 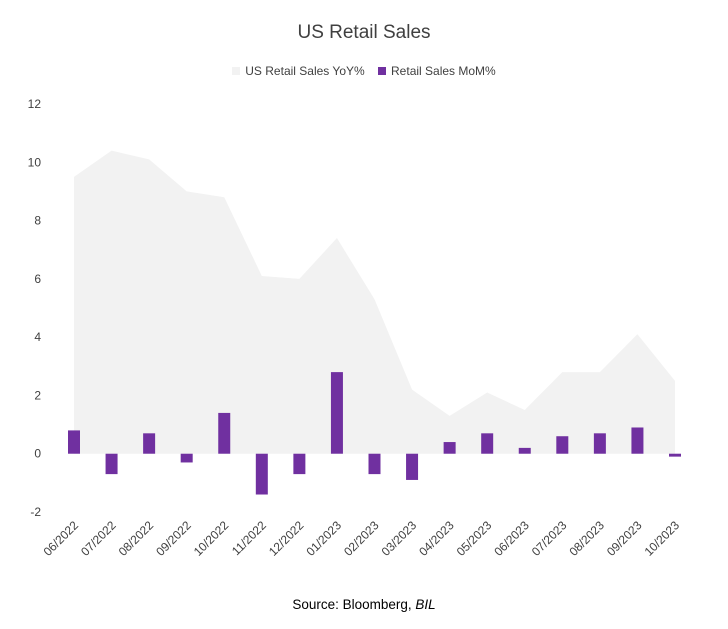 What do you see at coordinates (35, 162) in the screenshot?
I see `y-tick-label: 10` at bounding box center [35, 162].